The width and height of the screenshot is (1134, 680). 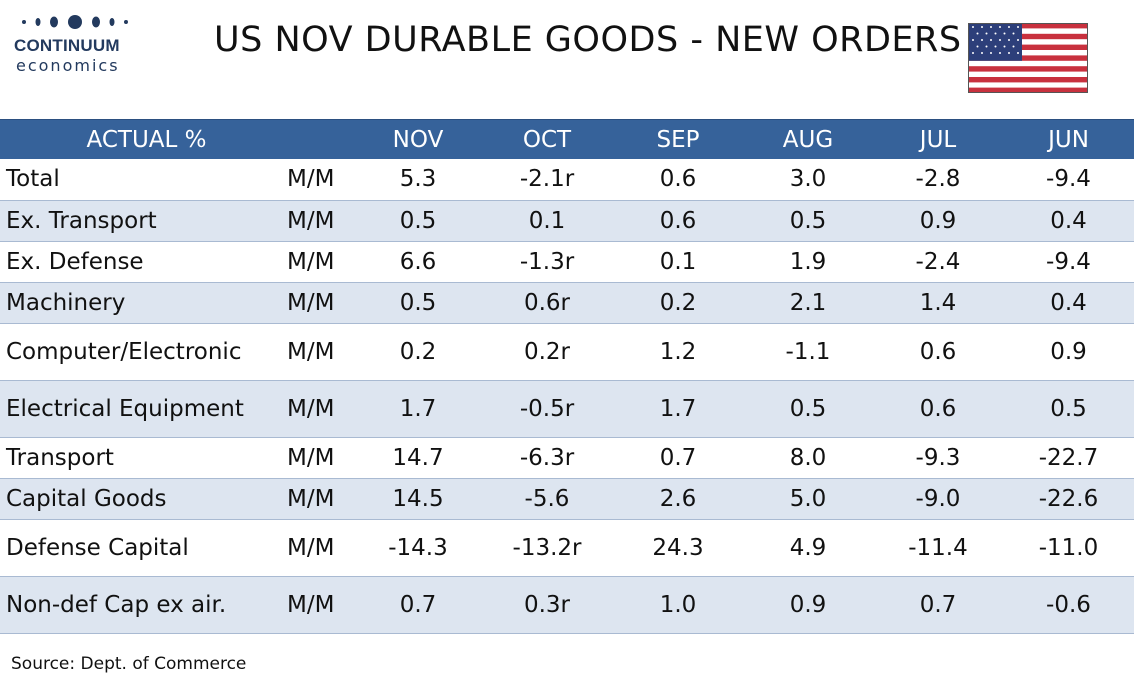 What do you see at coordinates (1068, 409) in the screenshot?
I see `cell-jun: 0.5` at bounding box center [1068, 409].